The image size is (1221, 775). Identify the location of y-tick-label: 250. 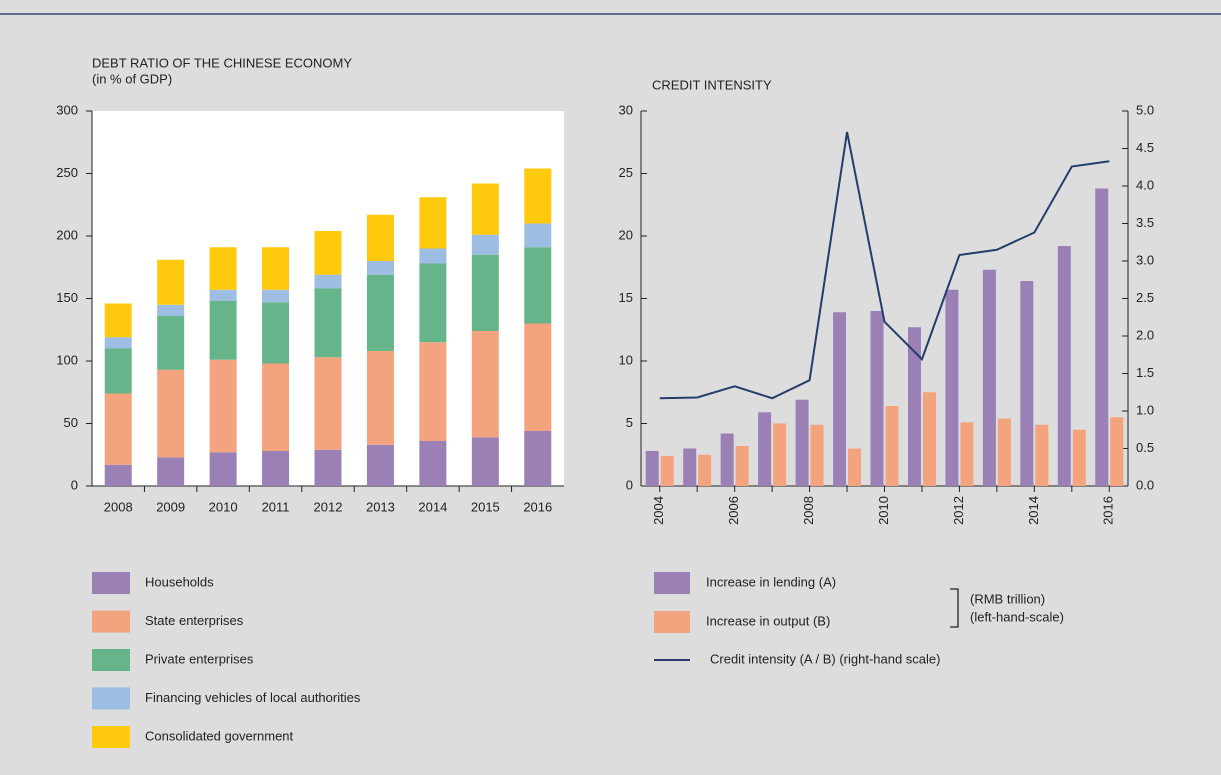
(67, 172).